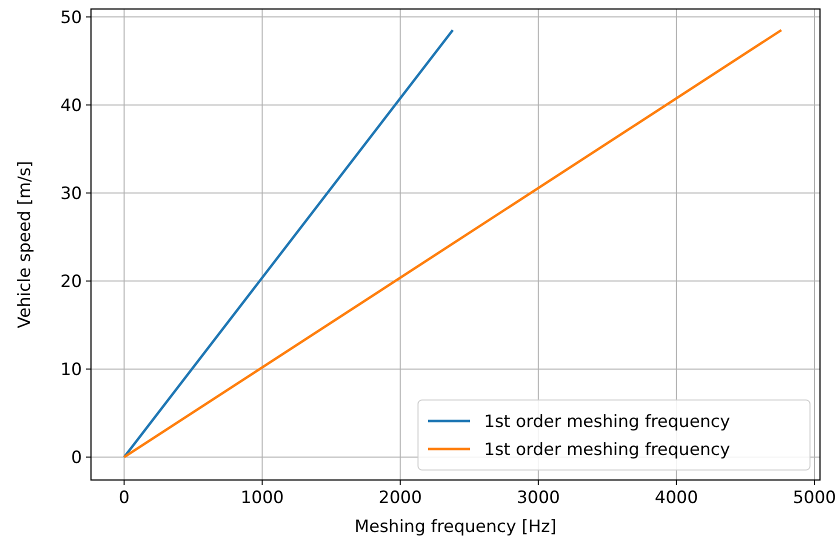 This screenshot has width=840, height=546. What do you see at coordinates (455, 527) in the screenshot?
I see `x-axis-title: Meshing frequency [Hz]` at bounding box center [455, 527].